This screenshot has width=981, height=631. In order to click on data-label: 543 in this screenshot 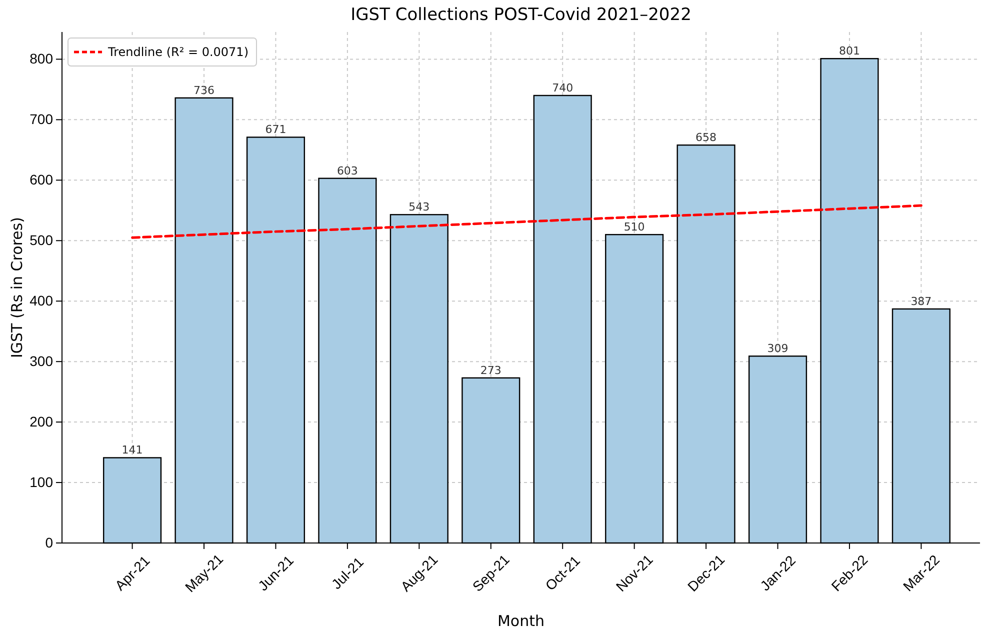, I will do `click(419, 207)`.